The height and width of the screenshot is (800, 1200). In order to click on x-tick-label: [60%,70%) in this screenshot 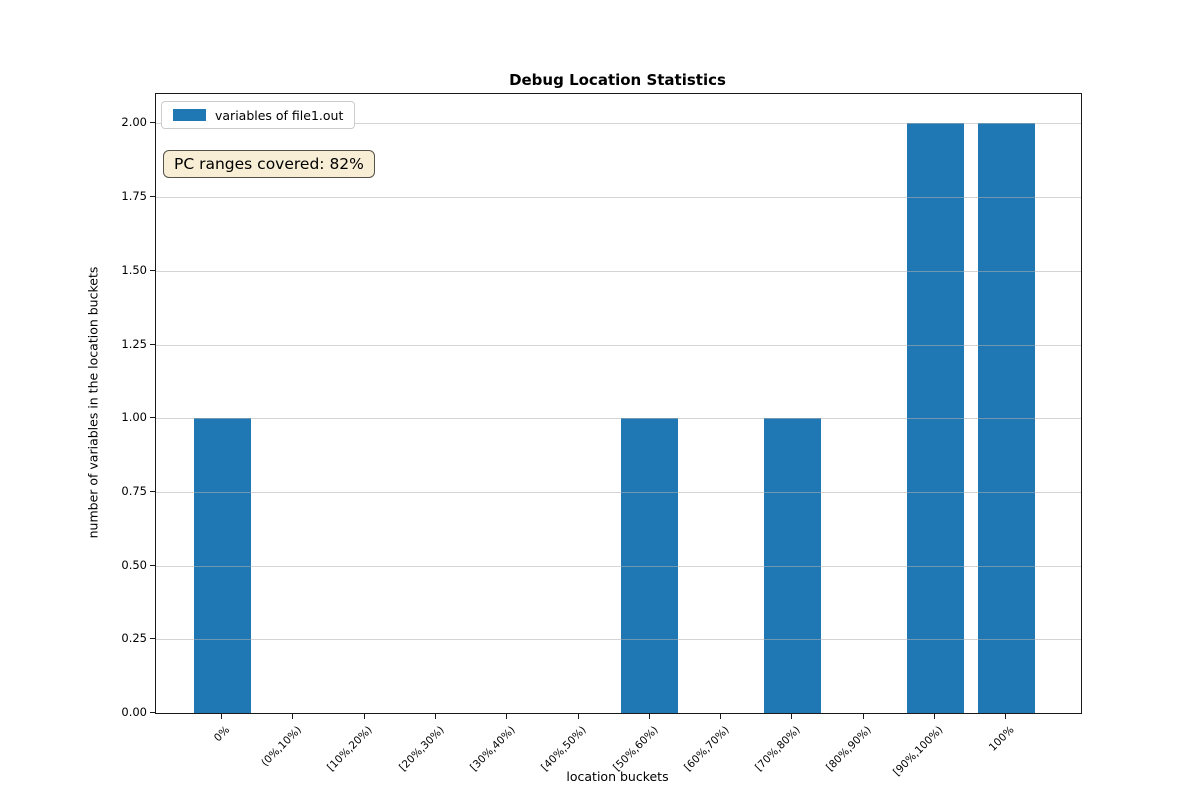, I will do `click(706, 749)`.